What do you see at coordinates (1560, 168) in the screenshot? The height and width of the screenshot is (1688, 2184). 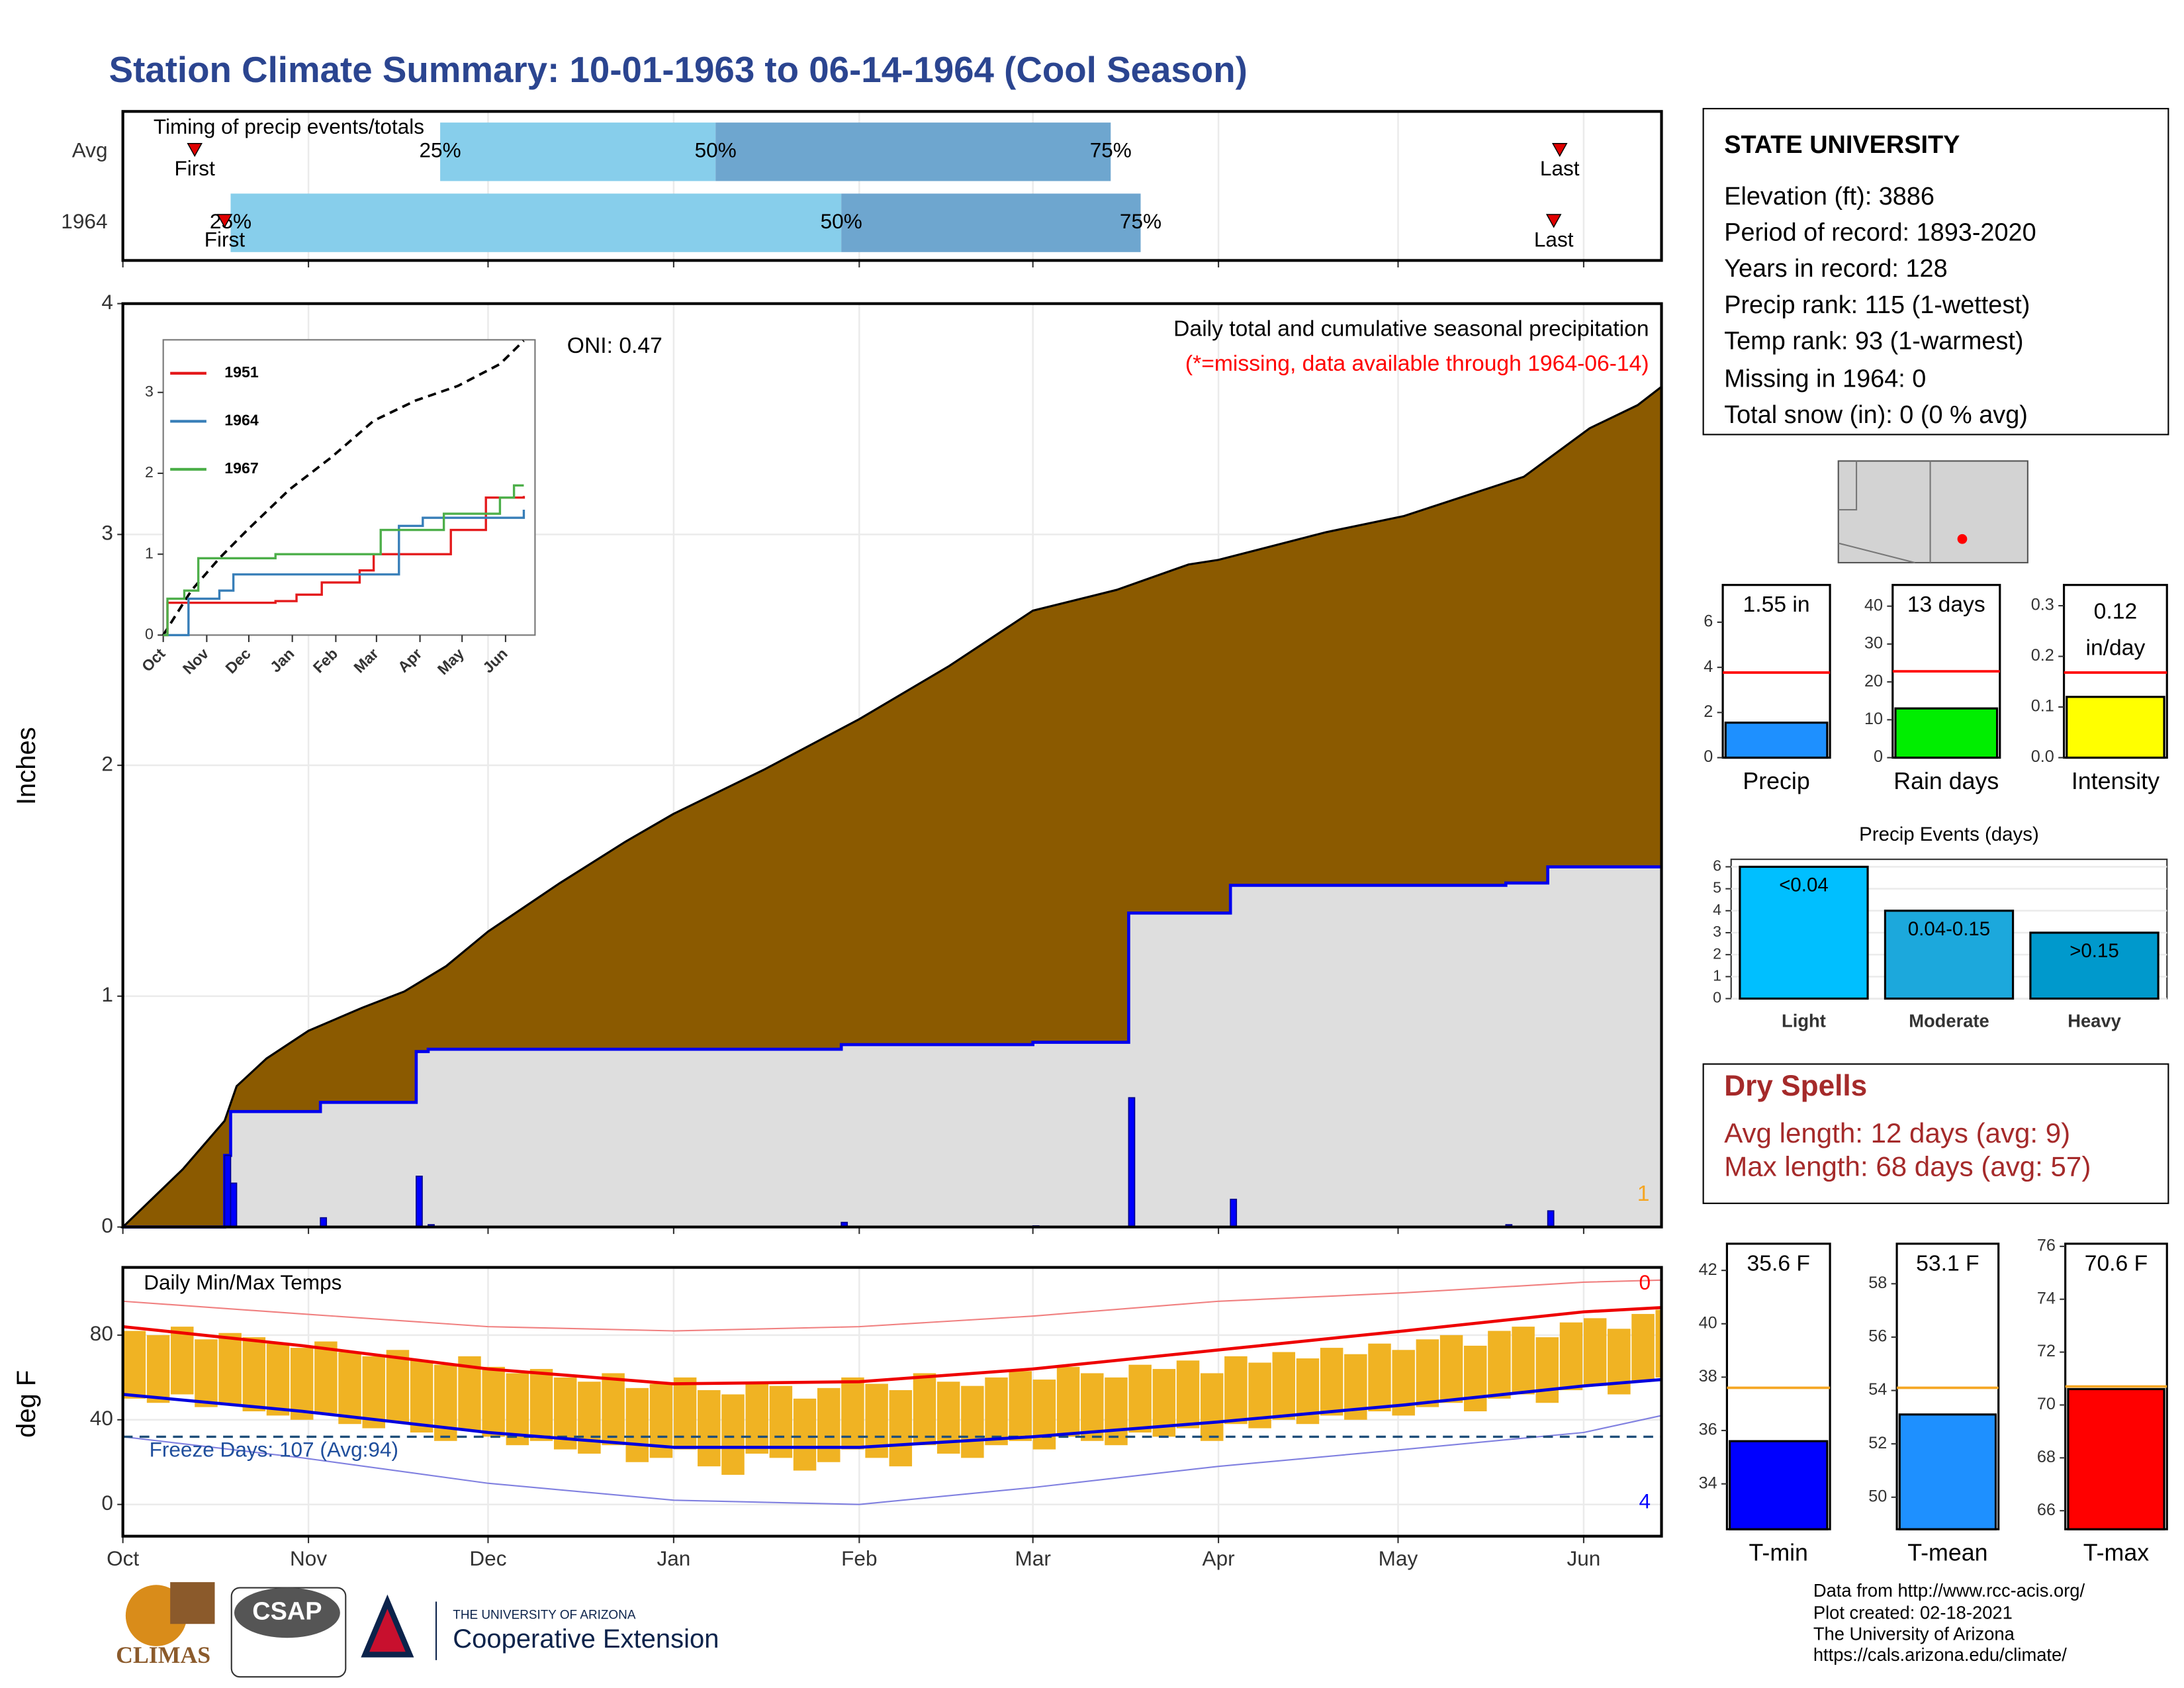 I see `event-label: Last` at bounding box center [1560, 168].